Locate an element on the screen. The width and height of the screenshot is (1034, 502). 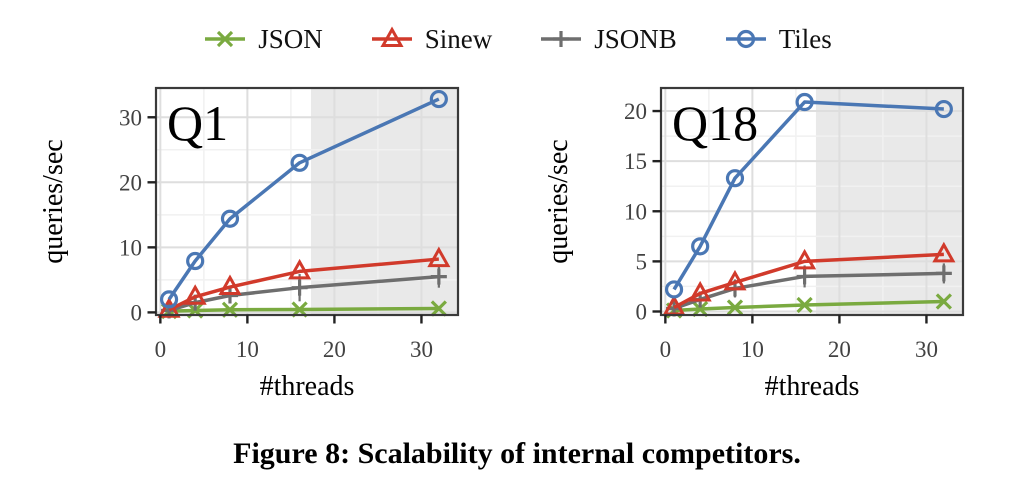
x-marker-glyph is located at coordinates (225, 39).